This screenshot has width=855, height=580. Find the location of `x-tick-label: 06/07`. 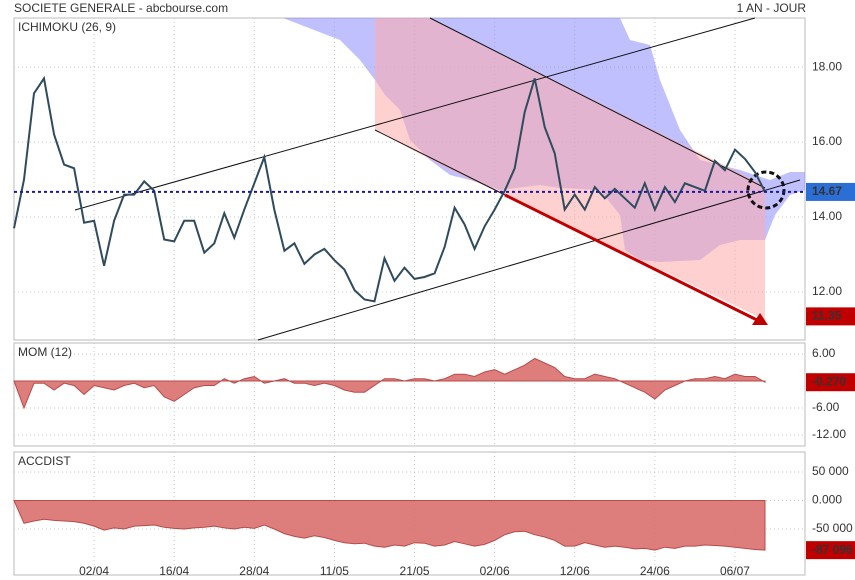

x-tick-label: 06/07 is located at coordinates (735, 571).